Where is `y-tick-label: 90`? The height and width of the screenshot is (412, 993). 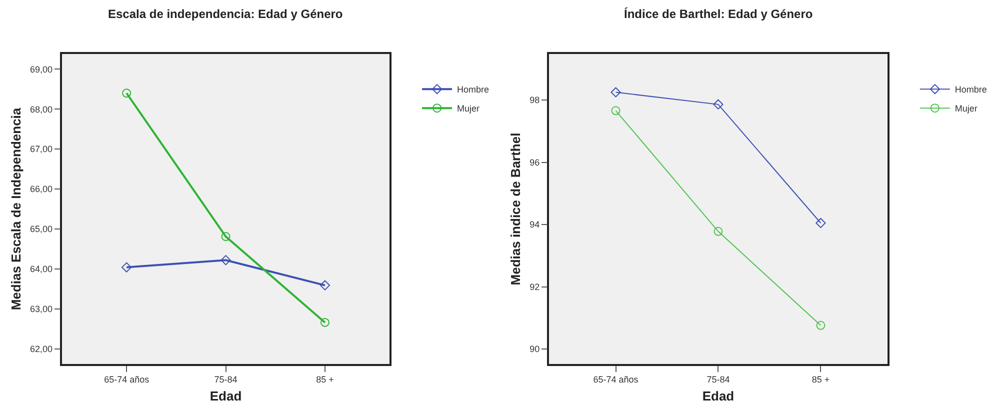 y-tick-label: 90 is located at coordinates (535, 349).